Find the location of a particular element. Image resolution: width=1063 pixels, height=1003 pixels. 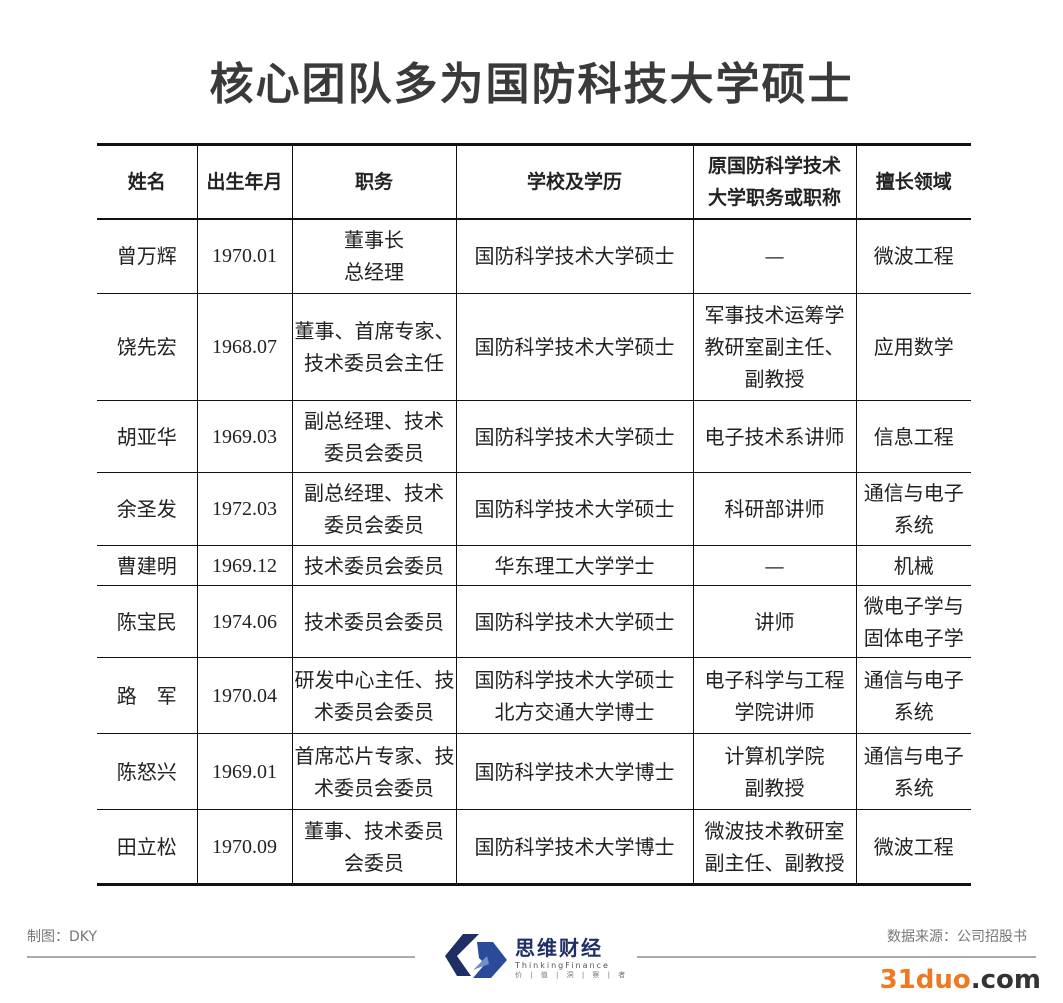

cell-name: 胡亚华 is located at coordinates (147, 436).